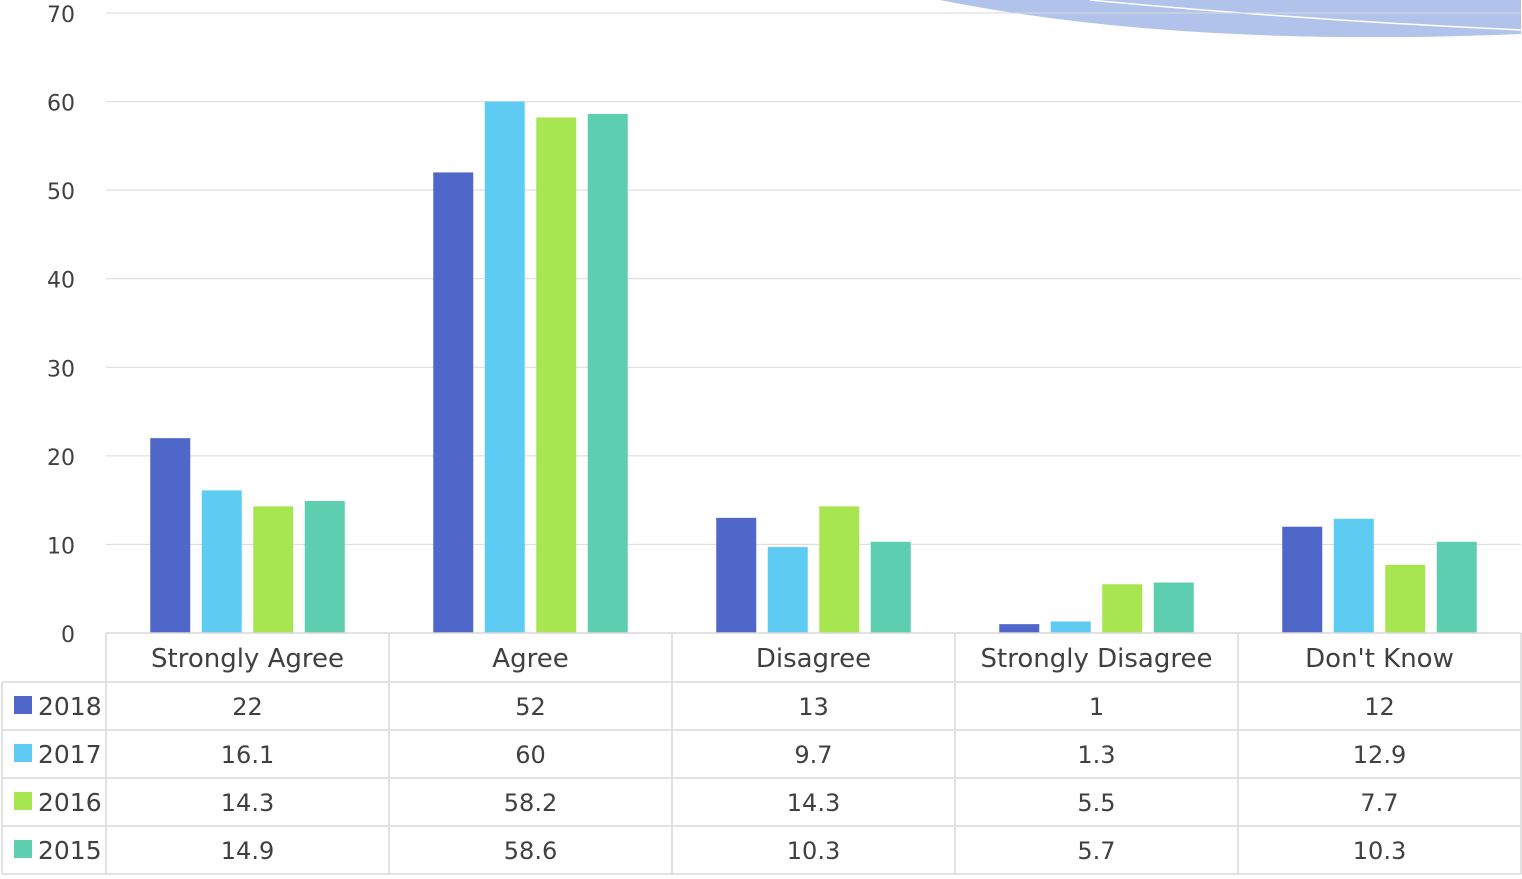  I want to click on legend-label: 2018, so click(70, 706).